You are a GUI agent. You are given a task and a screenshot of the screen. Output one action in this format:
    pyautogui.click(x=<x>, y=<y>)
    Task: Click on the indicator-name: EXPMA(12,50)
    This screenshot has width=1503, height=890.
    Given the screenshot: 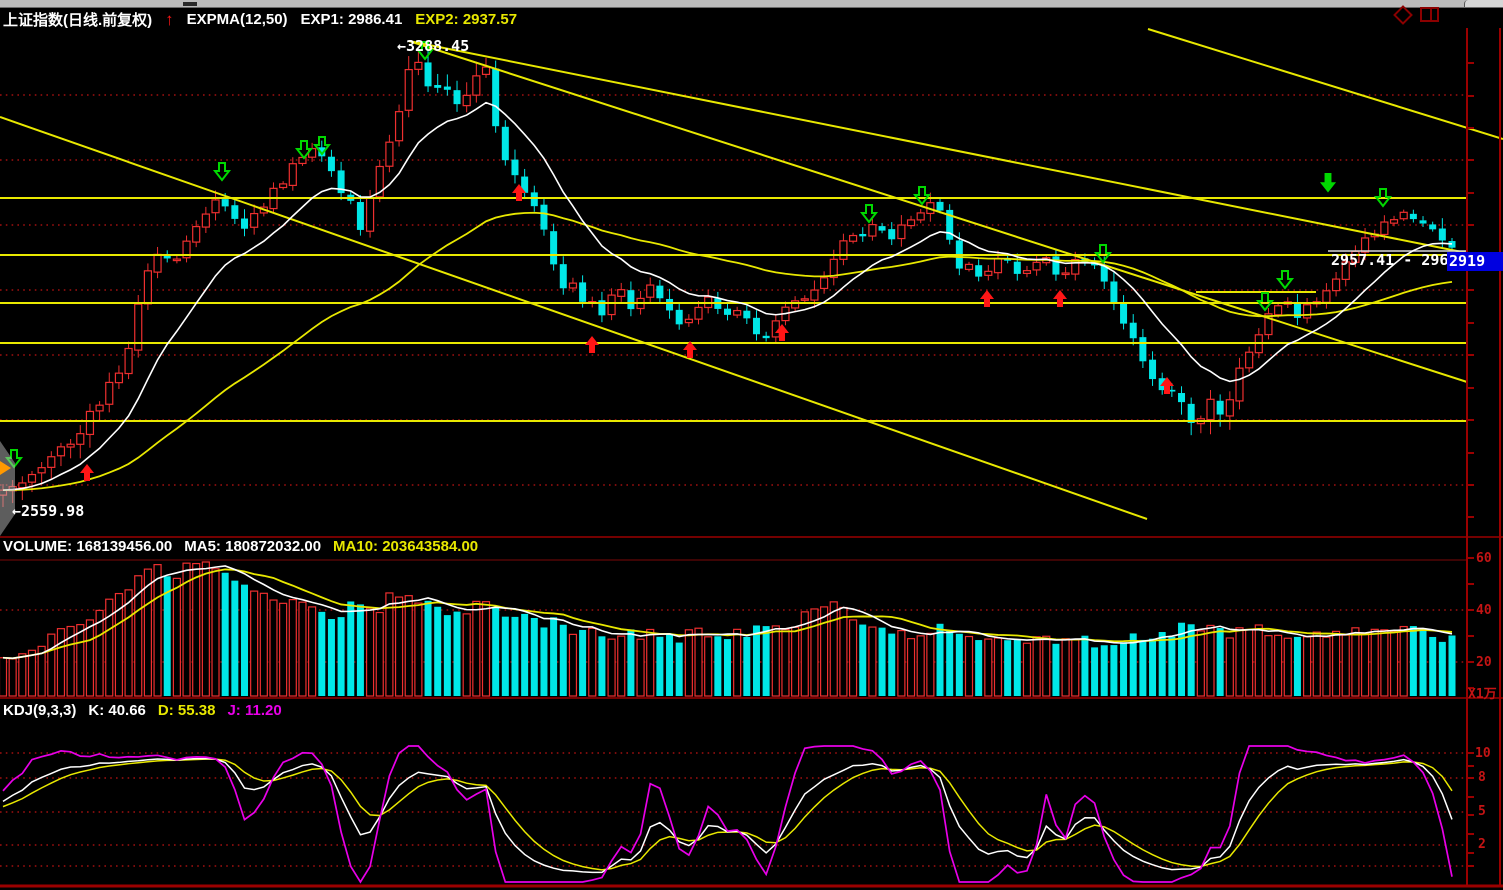 What is the action you would take?
    pyautogui.click(x=237, y=19)
    